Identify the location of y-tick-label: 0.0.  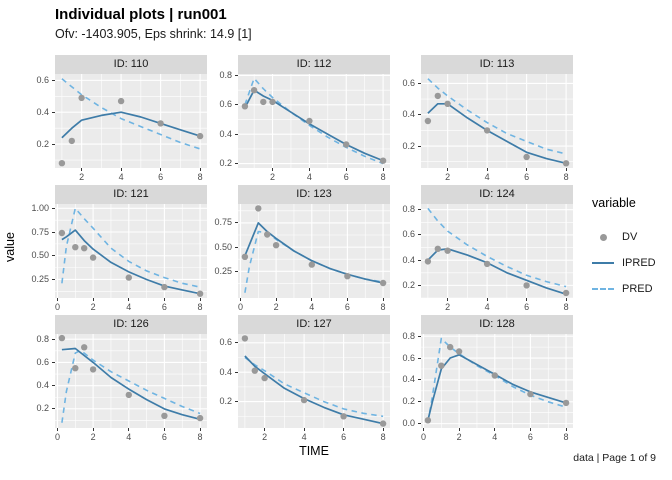
(408, 423).